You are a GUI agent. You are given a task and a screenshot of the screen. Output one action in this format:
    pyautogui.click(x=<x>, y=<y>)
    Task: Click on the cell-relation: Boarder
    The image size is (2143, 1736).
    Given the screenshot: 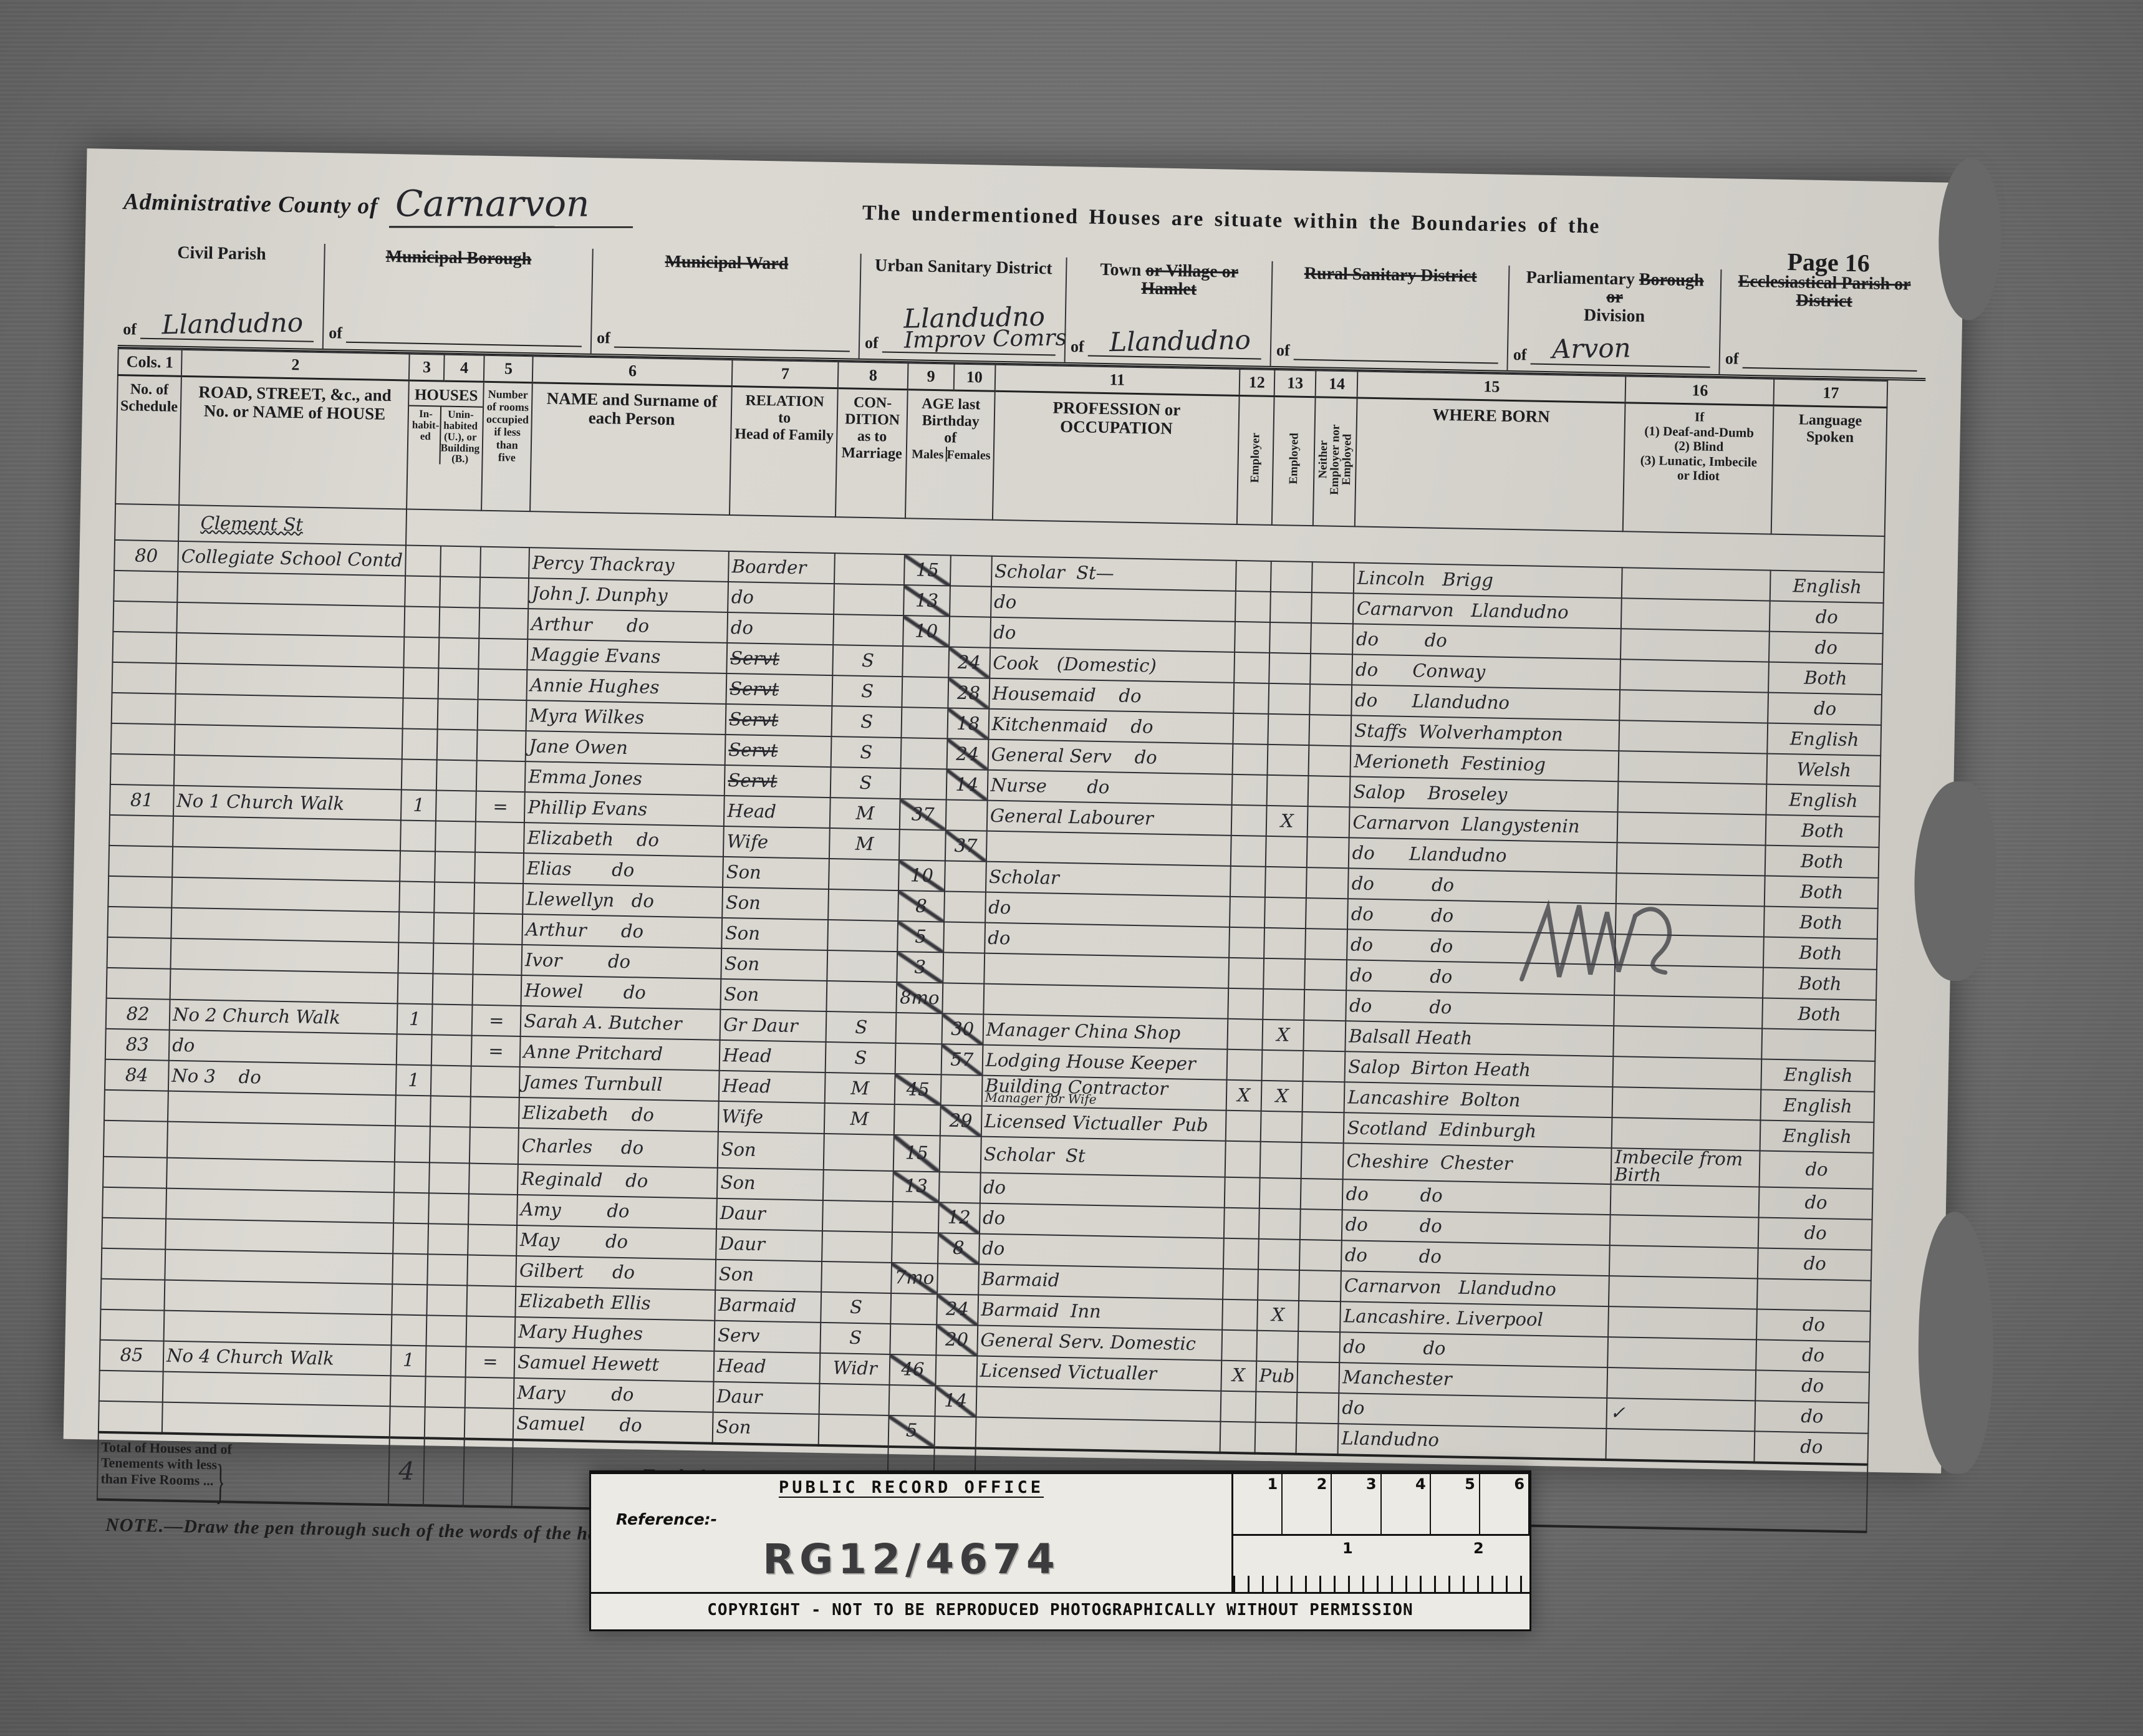 What is the action you would take?
    pyautogui.click(x=782, y=567)
    